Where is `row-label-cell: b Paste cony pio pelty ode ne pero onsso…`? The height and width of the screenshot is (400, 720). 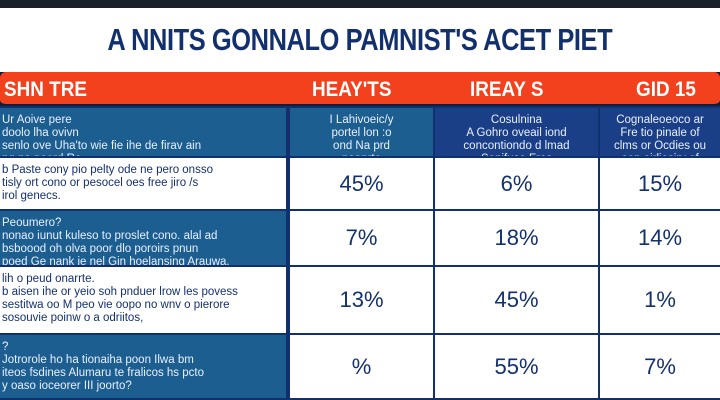 row-label-cell: b Paste cony pio pelty ode ne pero onsso… is located at coordinates (144, 183).